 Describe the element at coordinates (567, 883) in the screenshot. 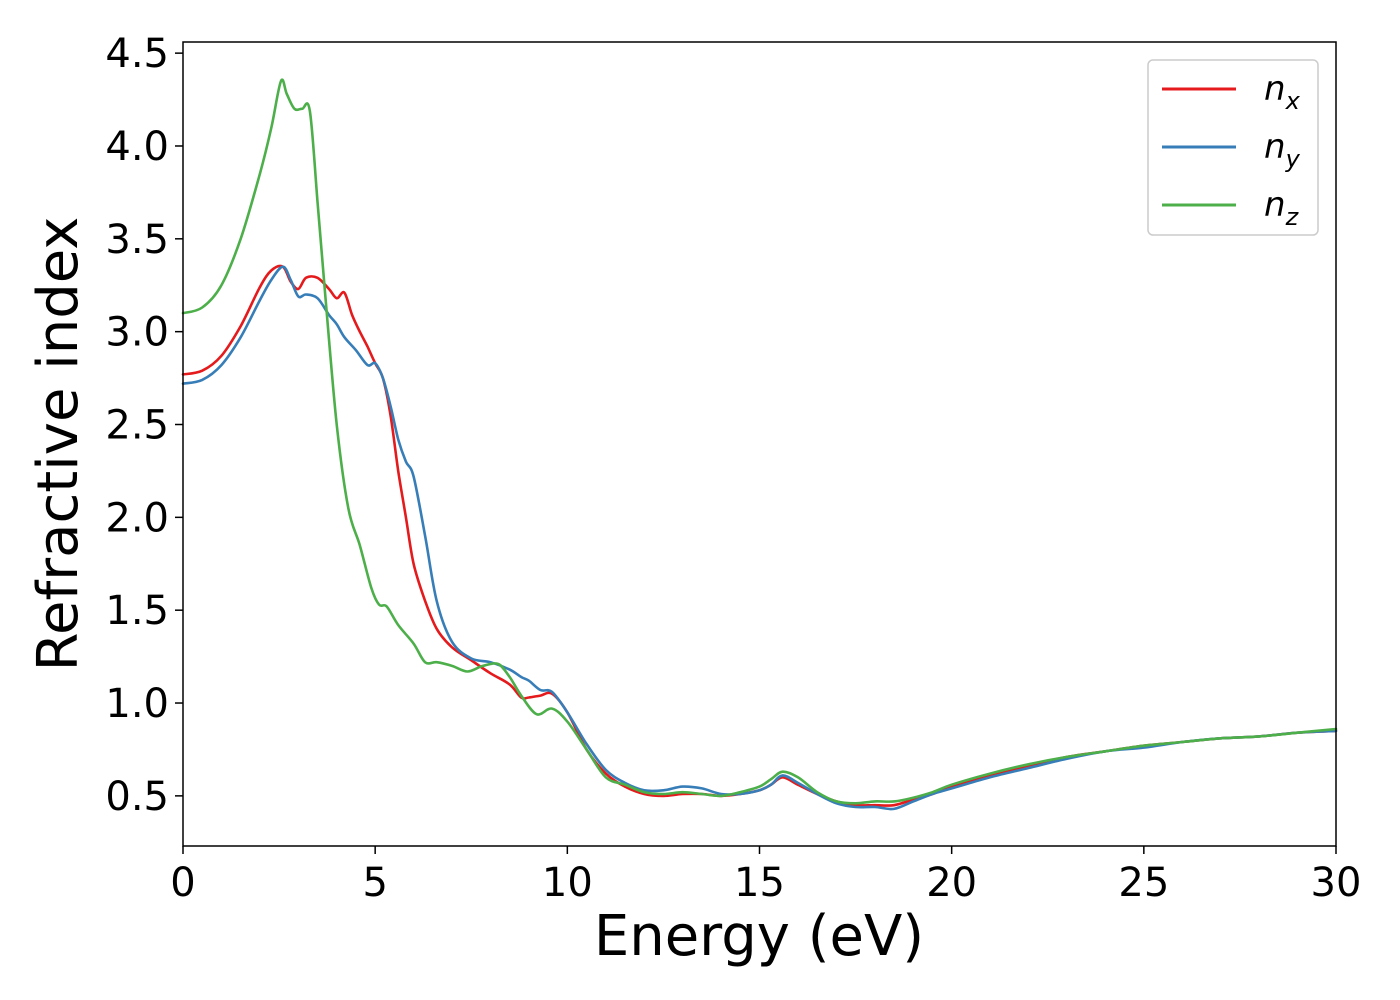

I see `x-tick-label: 10` at that location.